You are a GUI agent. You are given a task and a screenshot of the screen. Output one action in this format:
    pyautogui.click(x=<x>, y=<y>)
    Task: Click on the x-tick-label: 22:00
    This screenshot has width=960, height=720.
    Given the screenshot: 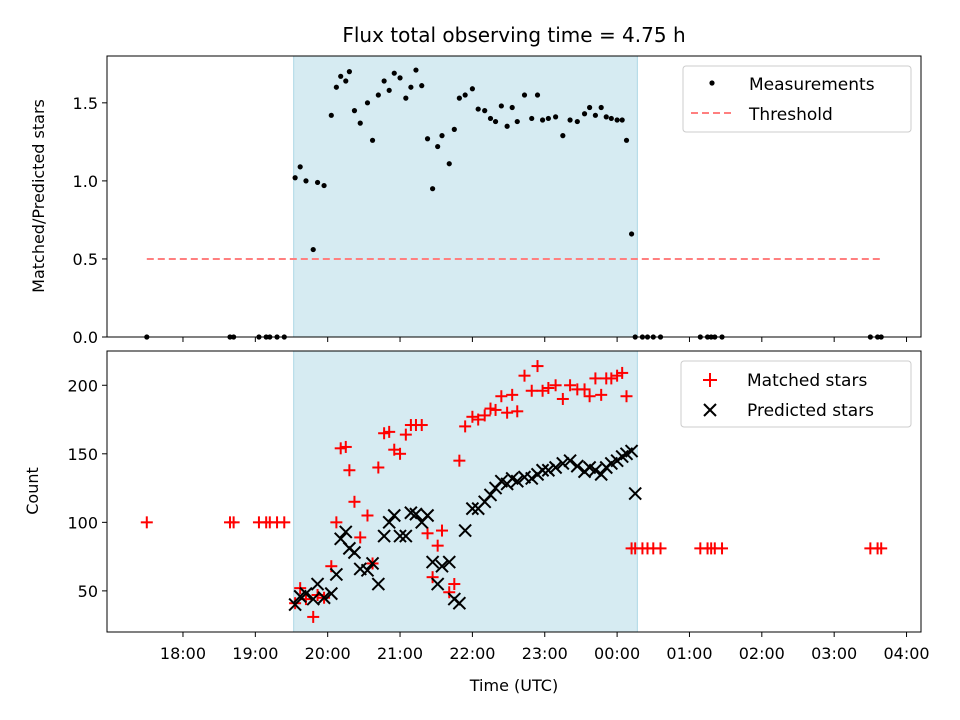 What is the action you would take?
    pyautogui.click(x=472, y=653)
    